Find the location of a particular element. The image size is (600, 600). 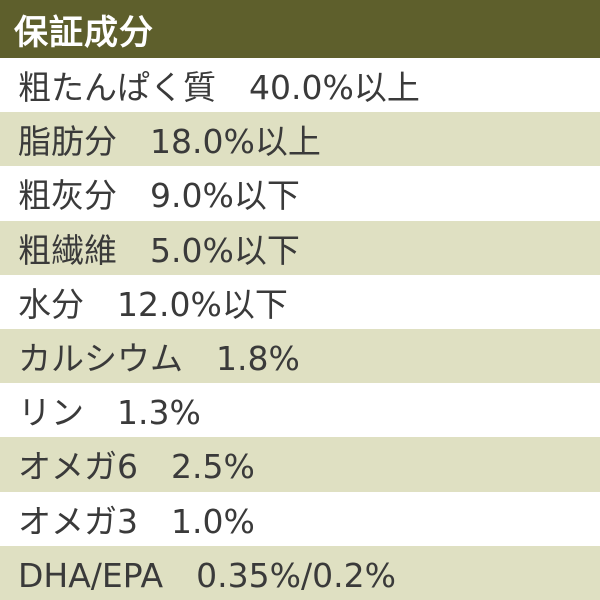

nutrient-row-crude-protein: 粗たんぱく質 40.0%以上 is located at coordinates (300, 85).